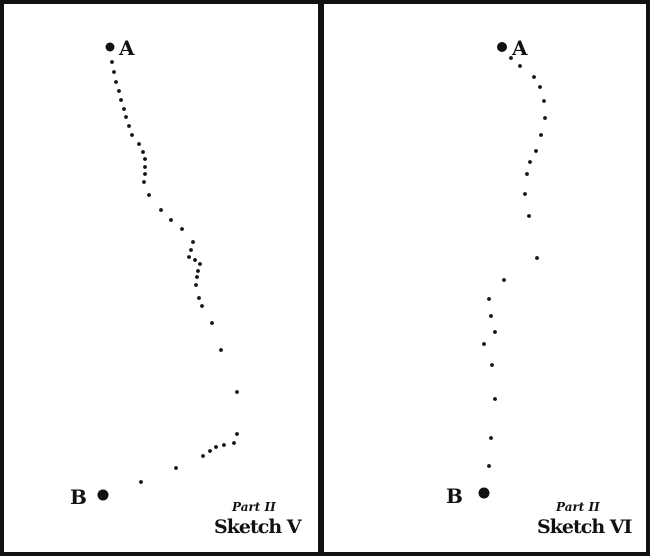 Image resolution: width=650 pixels, height=556 pixels. I want to click on sketch-title: Sketch VI, so click(584, 527).